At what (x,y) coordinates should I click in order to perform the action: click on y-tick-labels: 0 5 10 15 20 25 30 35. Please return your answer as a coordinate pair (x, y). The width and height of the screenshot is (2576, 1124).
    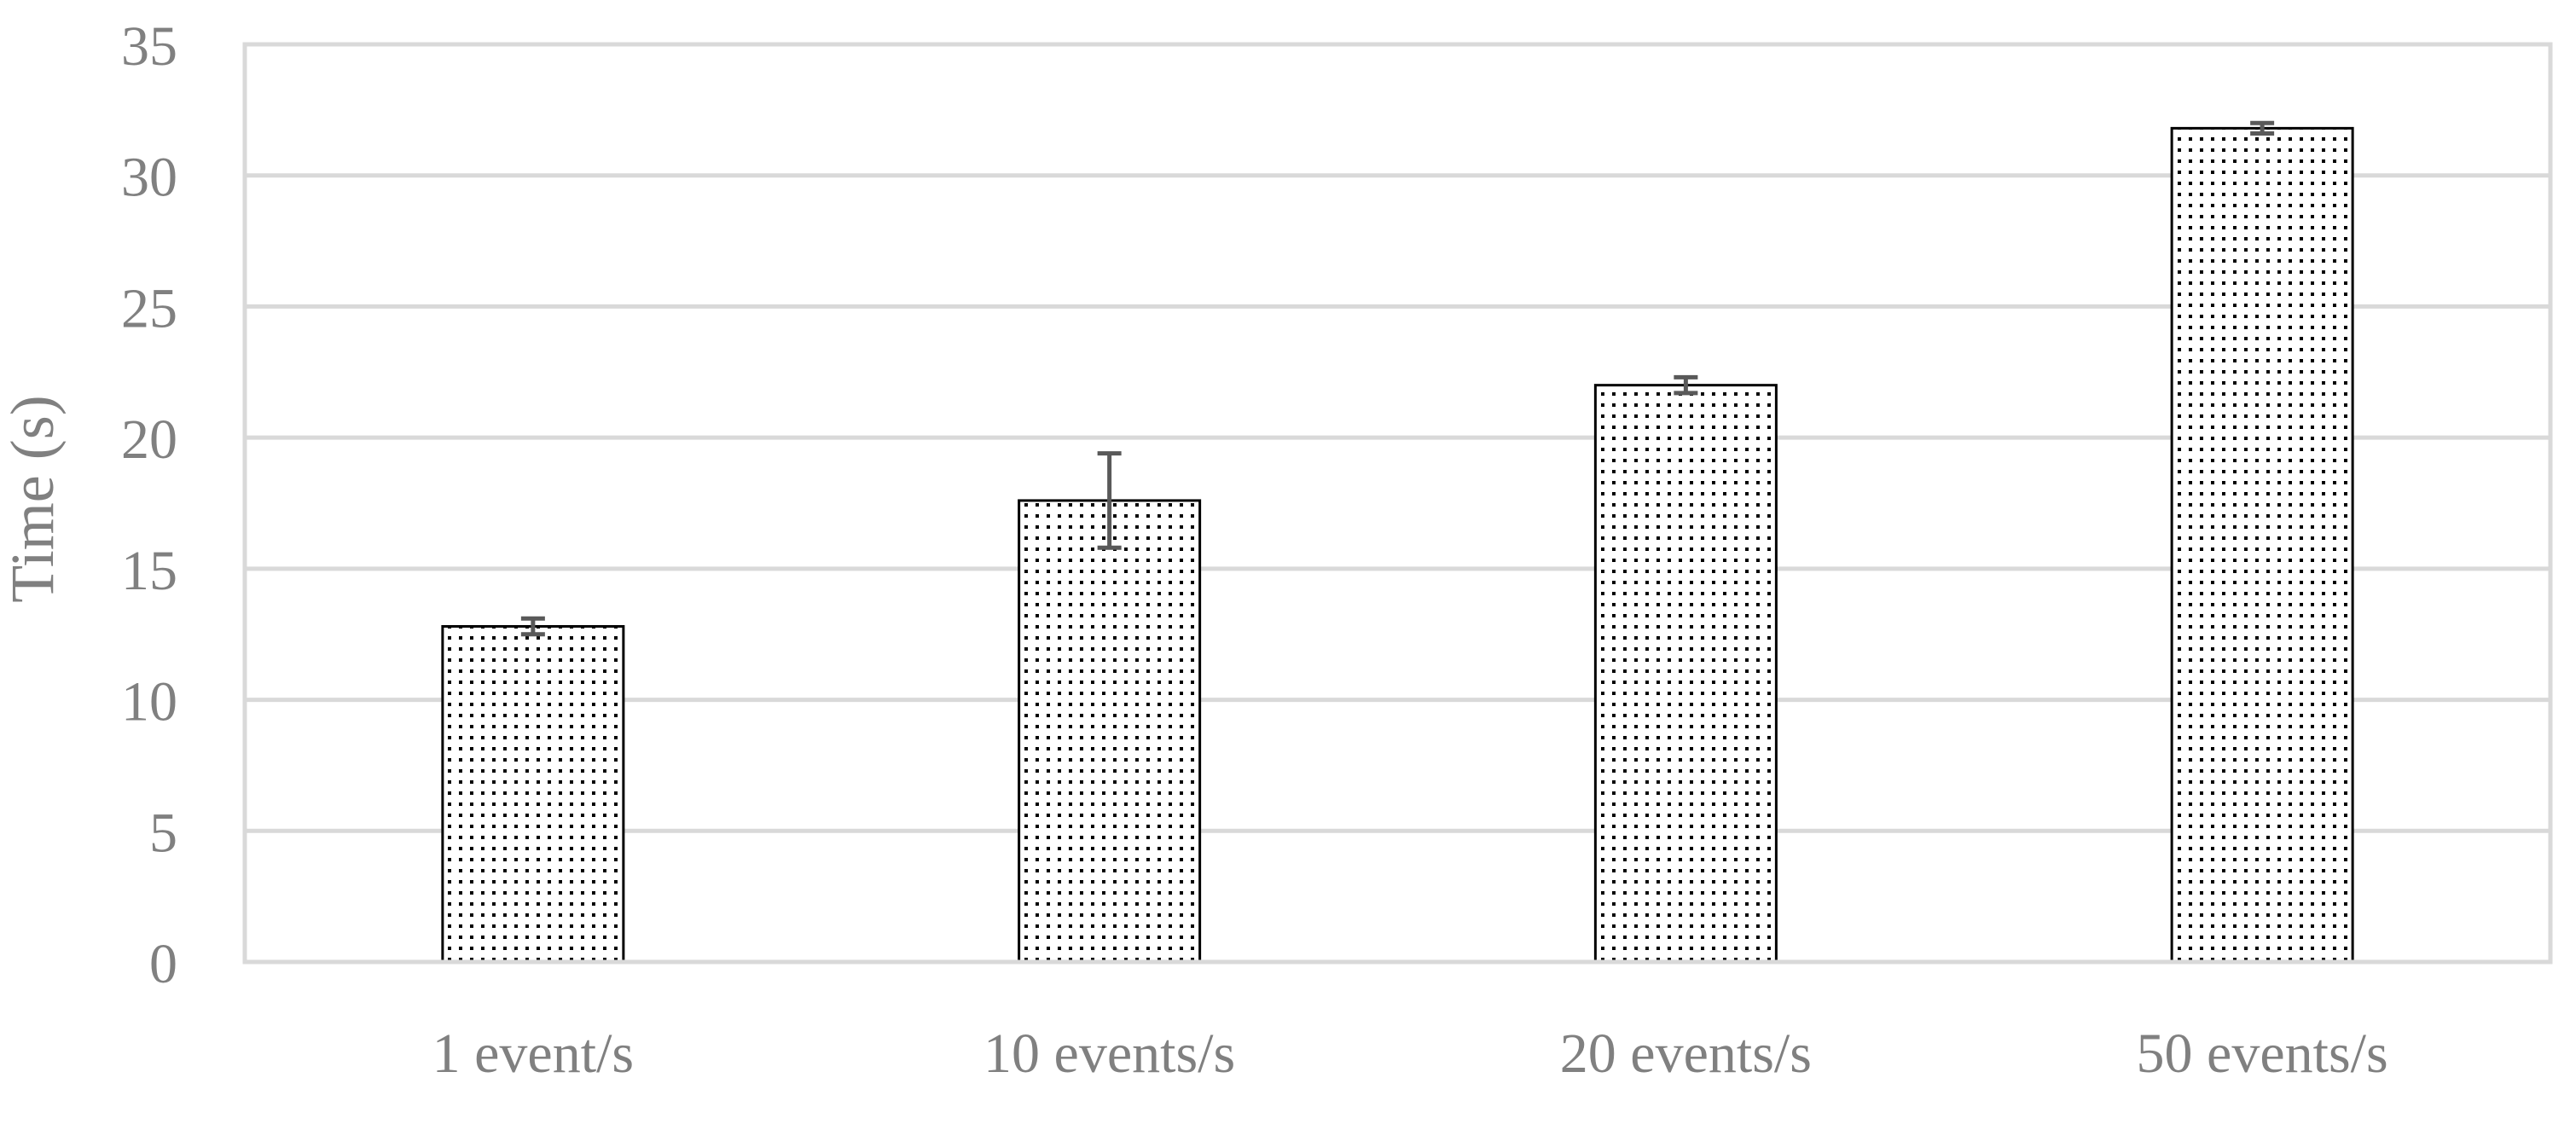
    Looking at the image, I should click on (149, 505).